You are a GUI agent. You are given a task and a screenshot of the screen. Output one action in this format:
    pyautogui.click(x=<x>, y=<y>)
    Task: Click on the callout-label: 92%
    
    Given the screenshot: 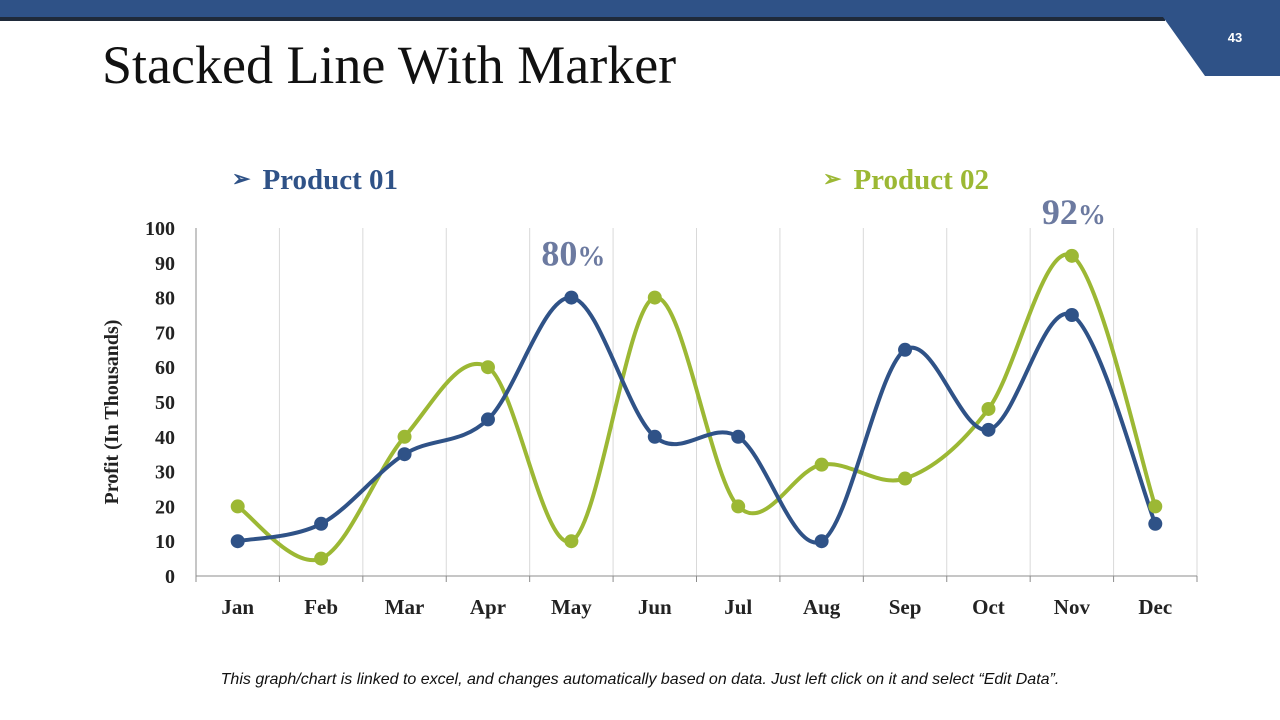 What is the action you would take?
    pyautogui.click(x=1074, y=212)
    